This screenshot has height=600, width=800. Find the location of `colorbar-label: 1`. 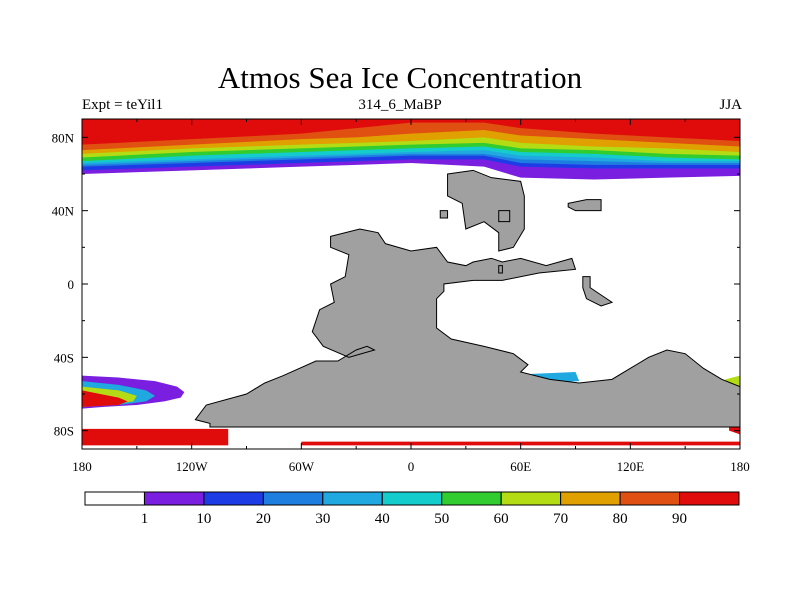

colorbar-label: 1 is located at coordinates (145, 519).